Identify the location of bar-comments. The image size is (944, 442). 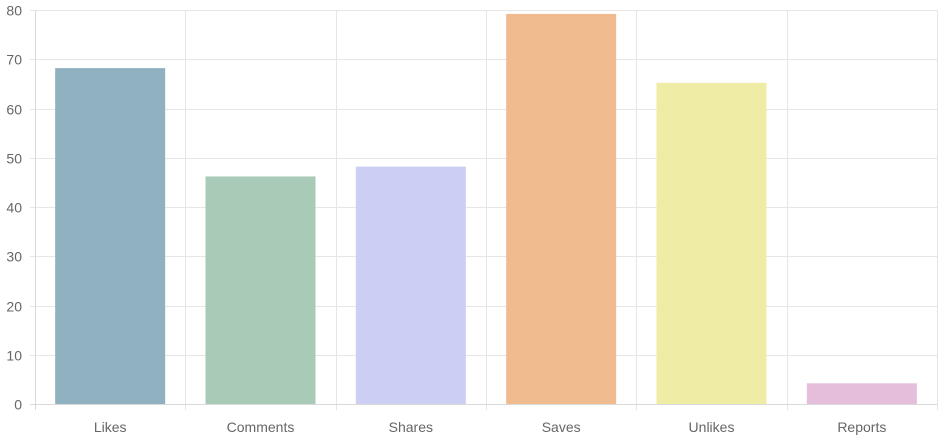
(260, 290).